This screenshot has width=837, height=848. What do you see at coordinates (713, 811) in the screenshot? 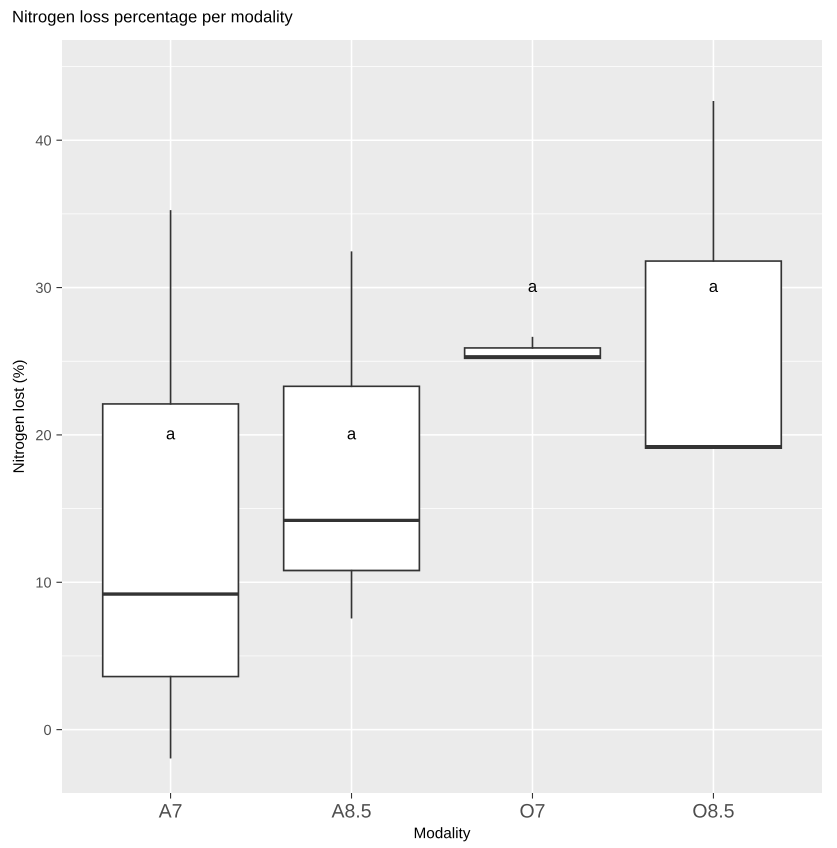
I see `x-tick-label: O8.5` at bounding box center [713, 811].